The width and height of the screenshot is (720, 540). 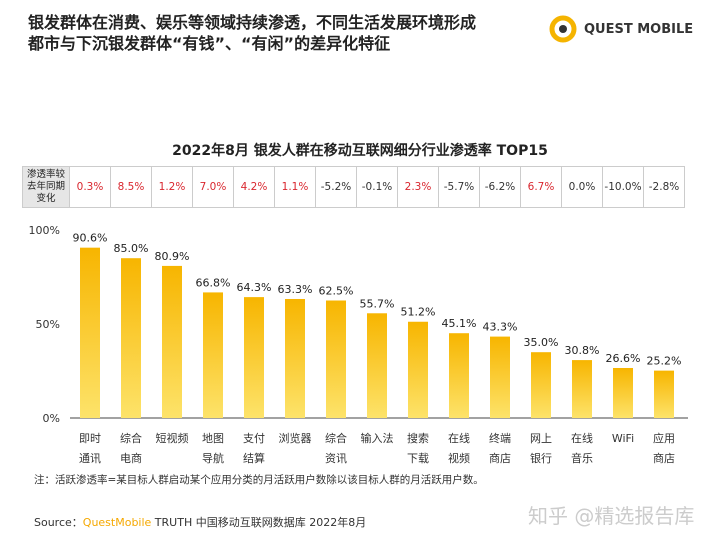 What do you see at coordinates (172, 256) in the screenshot?
I see `data-label: 80.9%` at bounding box center [172, 256].